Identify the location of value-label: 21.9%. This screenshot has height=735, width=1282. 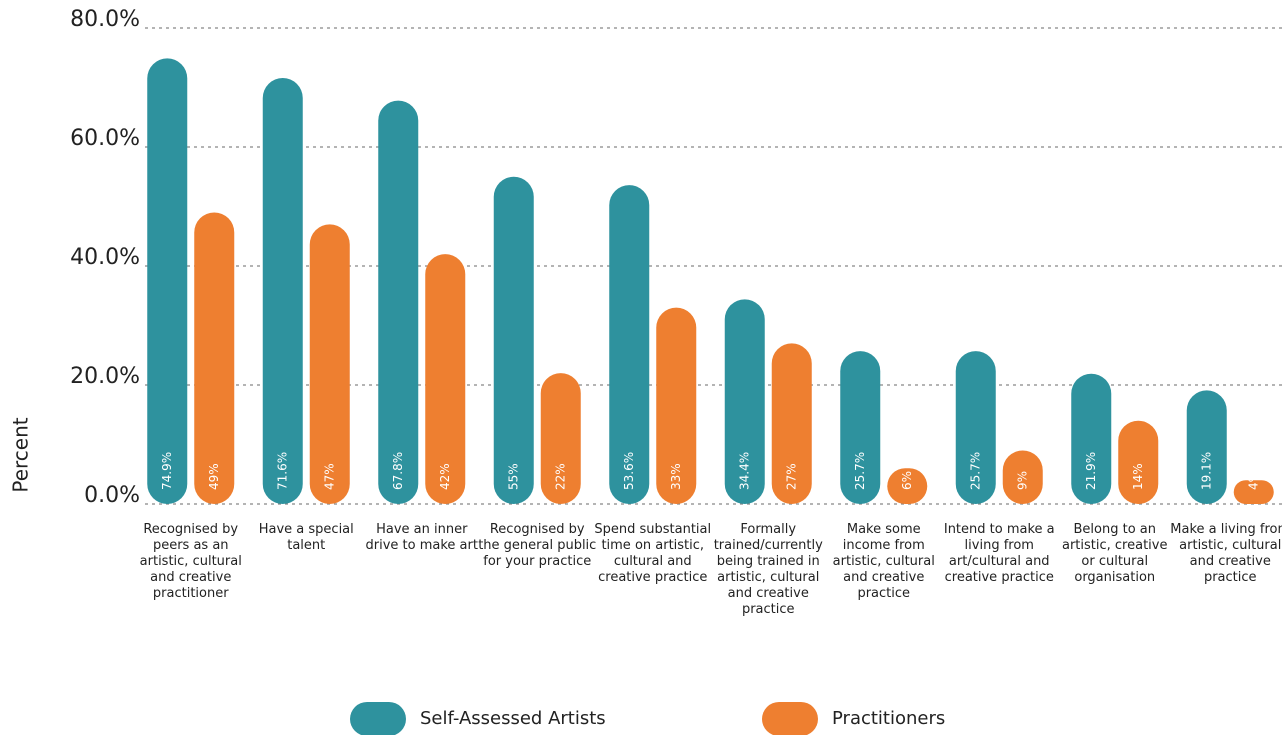
(1091, 471).